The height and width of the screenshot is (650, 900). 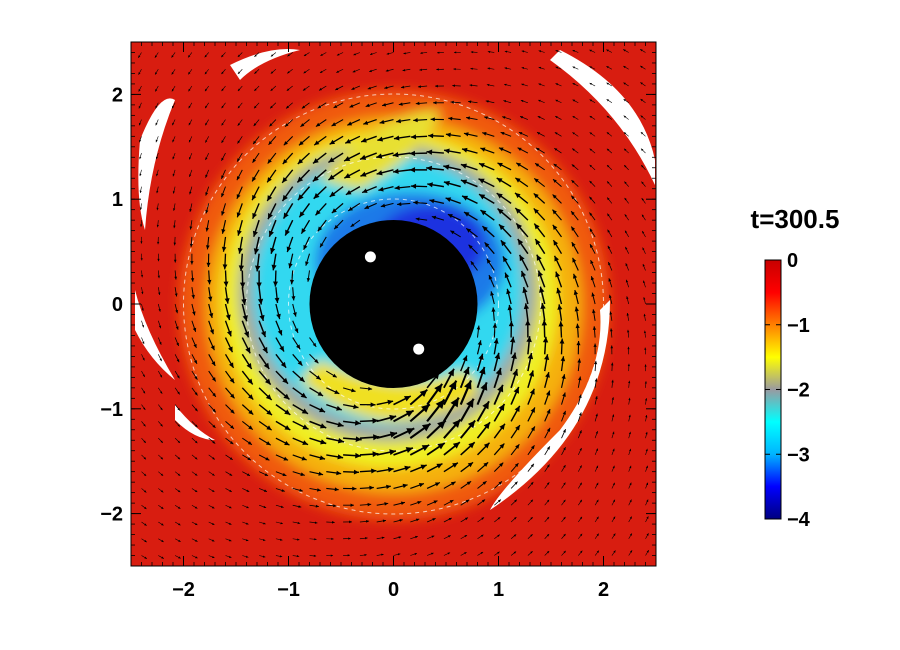 I want to click on colorbar-ticks: 0 −1 −2 −3 −4, so click(x=788, y=390).